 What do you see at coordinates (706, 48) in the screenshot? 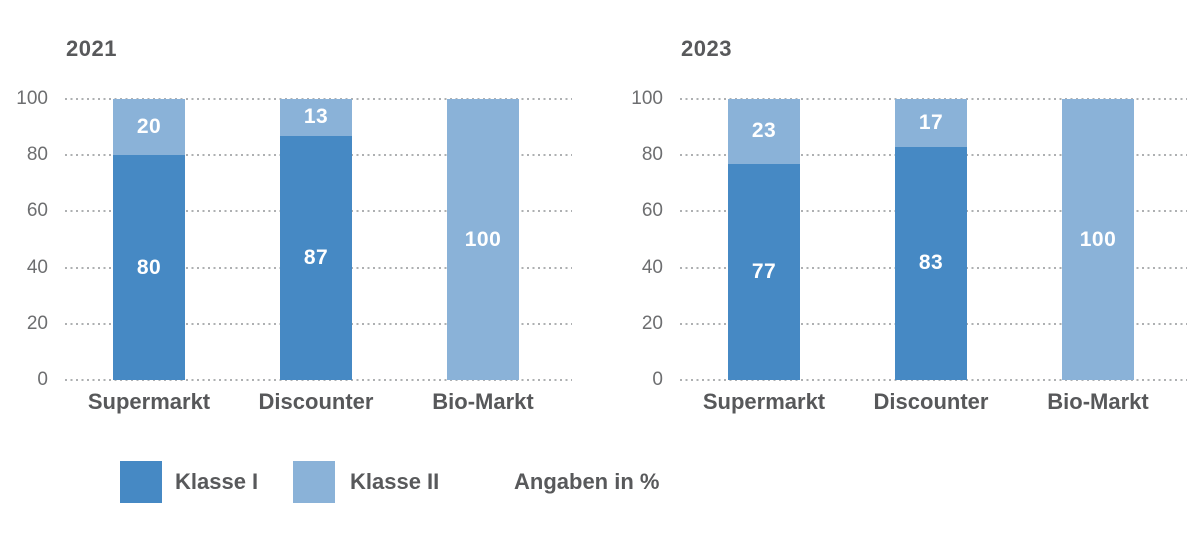
I see `chart-title: 2023` at bounding box center [706, 48].